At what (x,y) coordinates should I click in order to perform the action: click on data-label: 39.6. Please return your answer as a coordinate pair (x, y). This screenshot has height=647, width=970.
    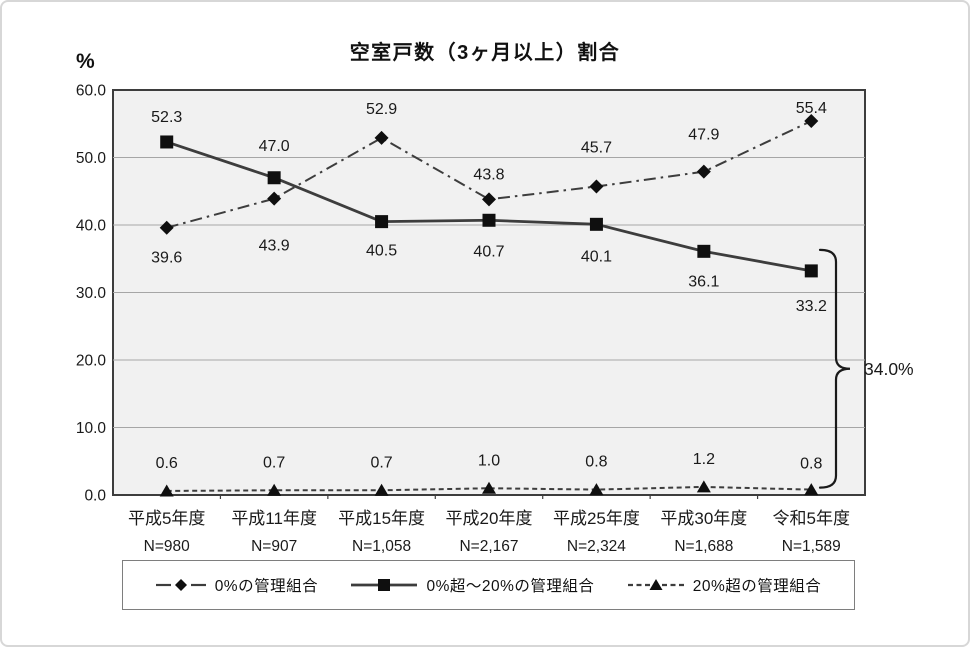
    Looking at the image, I should click on (166, 258).